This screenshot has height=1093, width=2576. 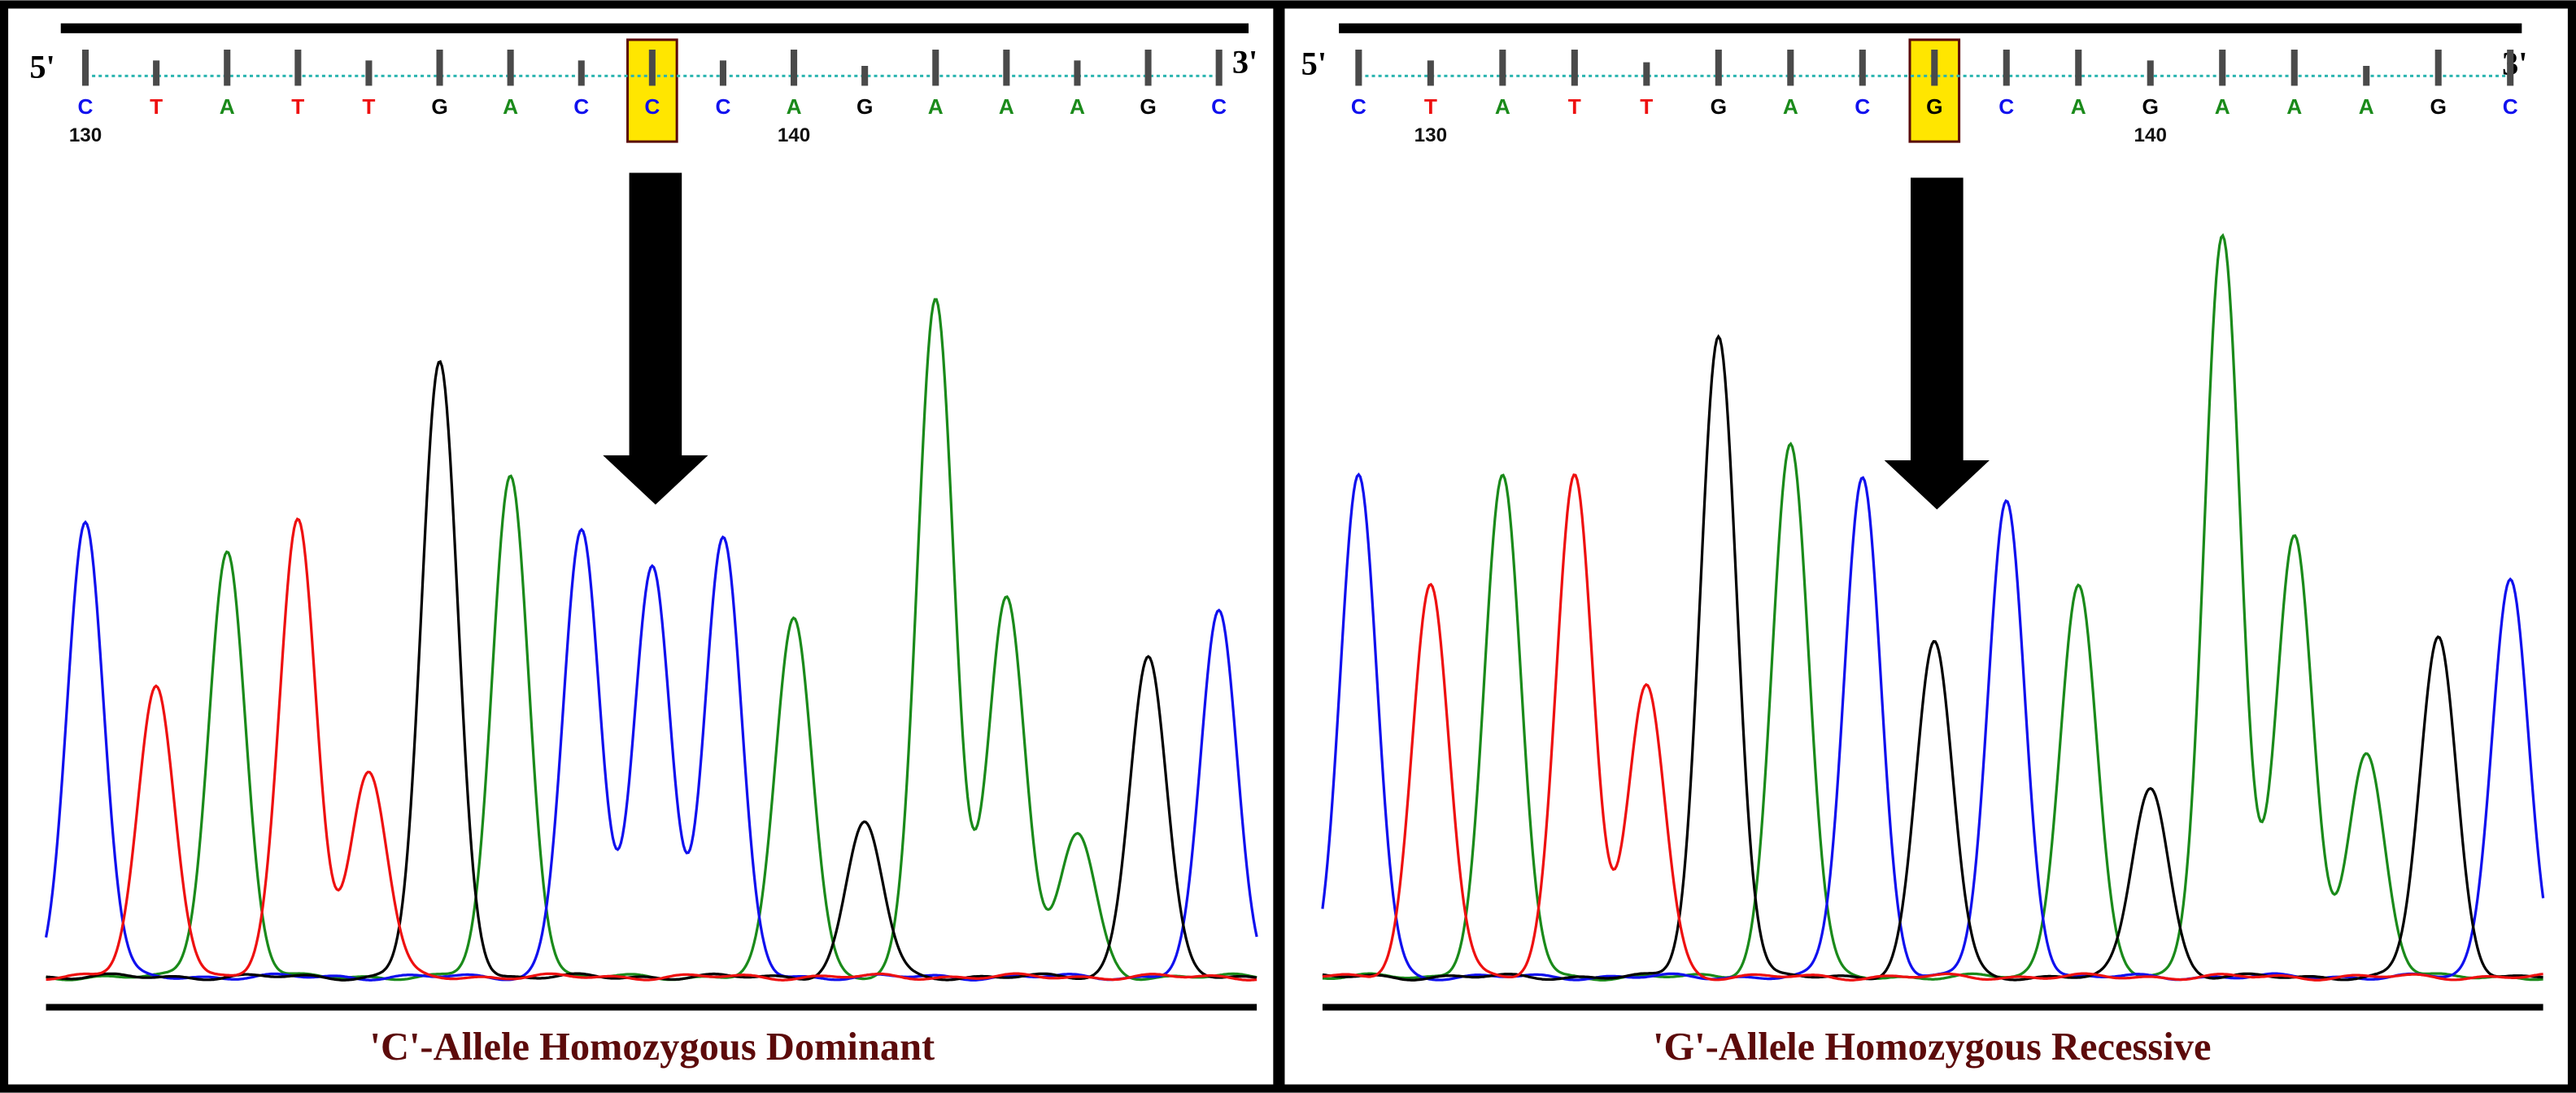 What do you see at coordinates (1932, 1047) in the screenshot?
I see `panel-title: 'G'-Allele Homozygous Recessive` at bounding box center [1932, 1047].